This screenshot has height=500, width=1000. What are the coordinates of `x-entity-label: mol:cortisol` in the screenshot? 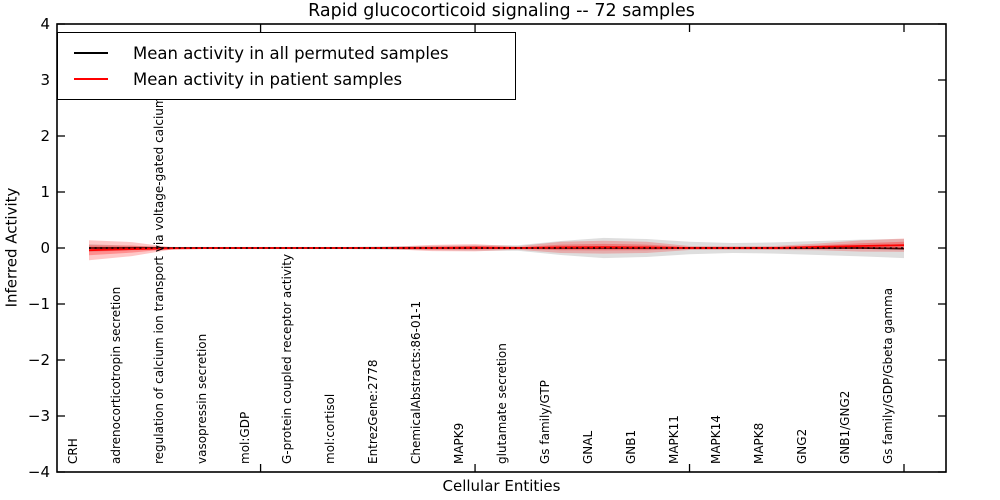 It's located at (330, 428).